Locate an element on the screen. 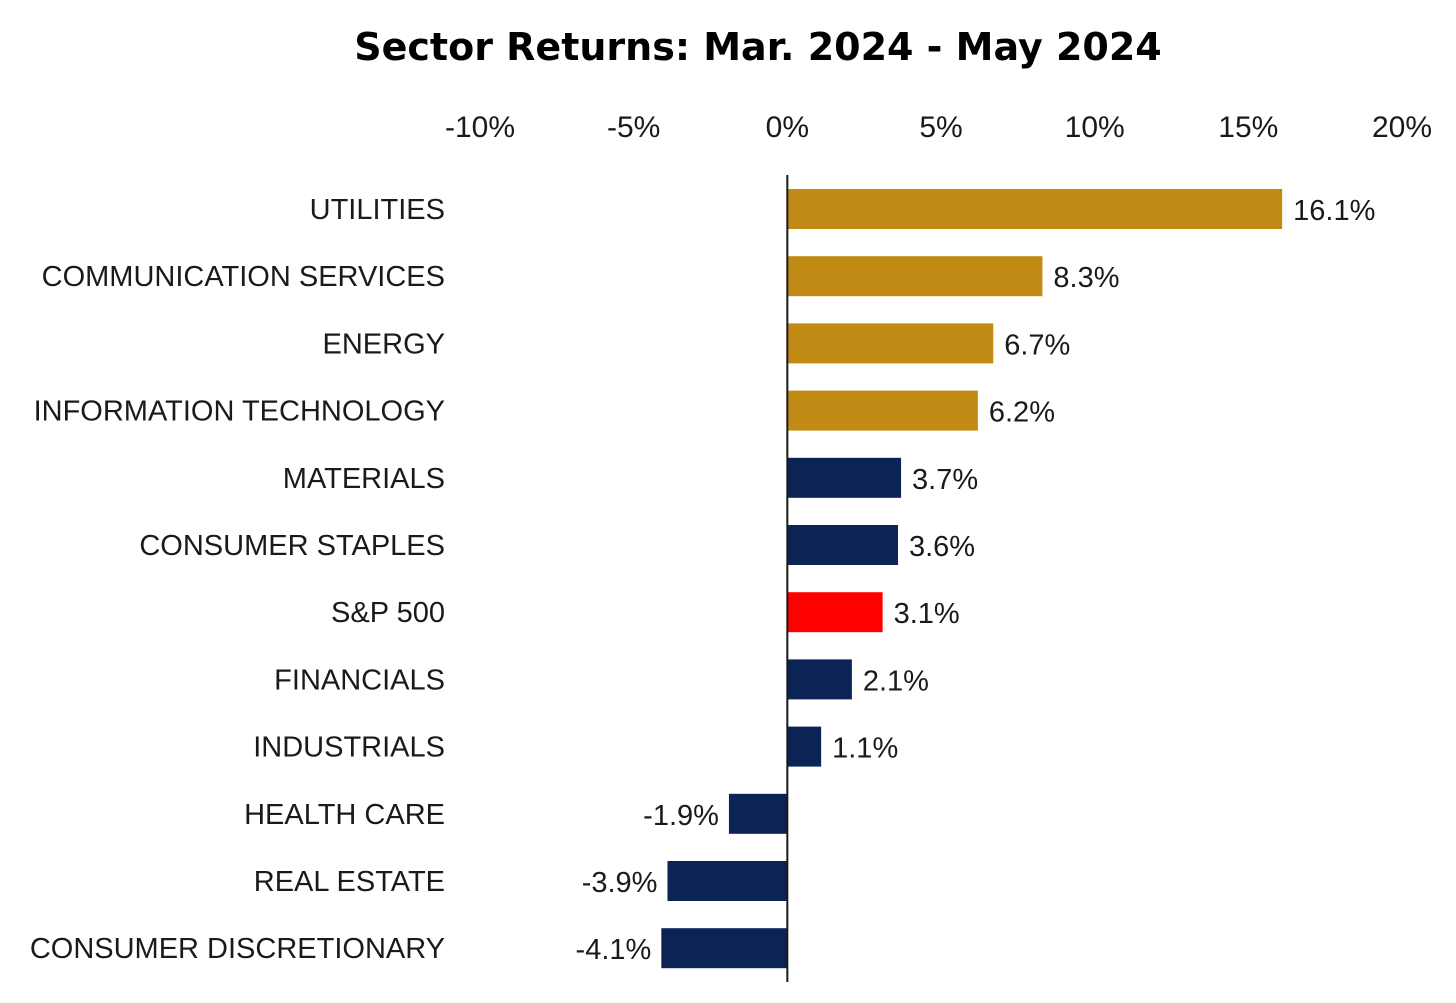 The width and height of the screenshot is (1456, 1003). x-tick-label: 5% is located at coordinates (940, 127).